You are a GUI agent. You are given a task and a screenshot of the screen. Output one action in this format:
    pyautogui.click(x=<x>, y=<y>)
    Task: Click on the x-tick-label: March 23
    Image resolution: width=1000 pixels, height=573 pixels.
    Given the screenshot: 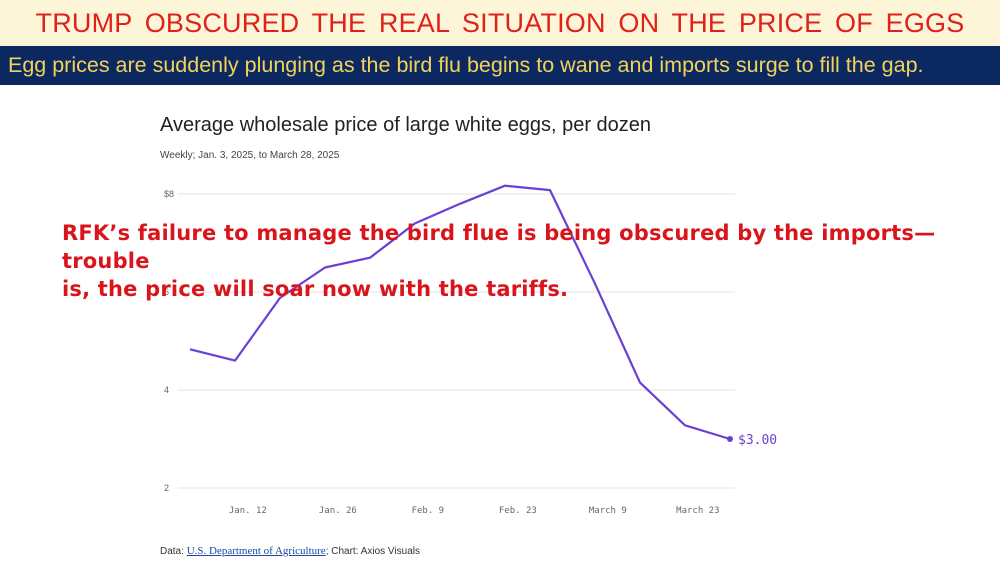 What is the action you would take?
    pyautogui.click(x=697, y=511)
    